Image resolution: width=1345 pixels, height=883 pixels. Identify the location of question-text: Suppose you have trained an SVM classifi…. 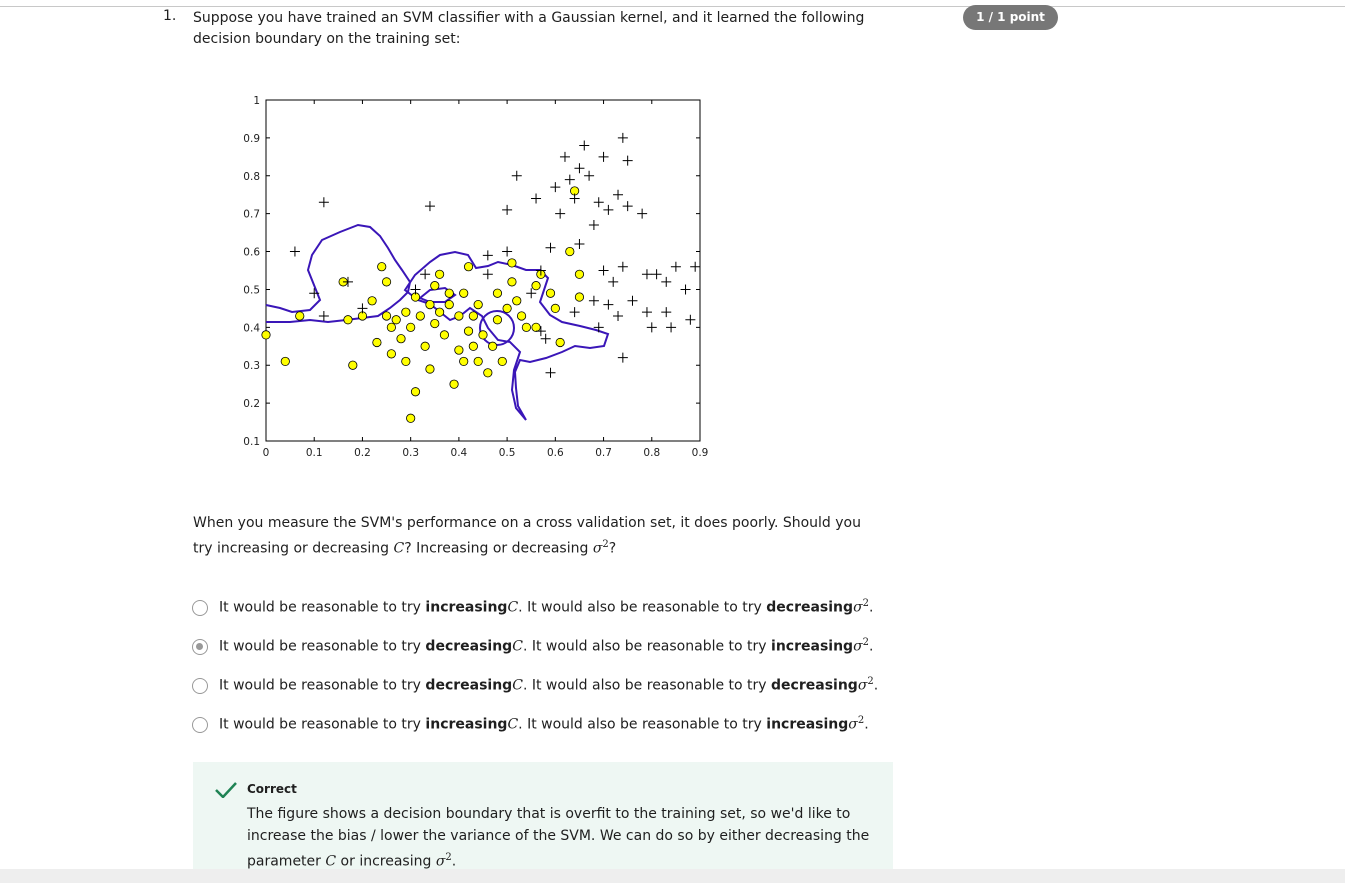
(529, 28).